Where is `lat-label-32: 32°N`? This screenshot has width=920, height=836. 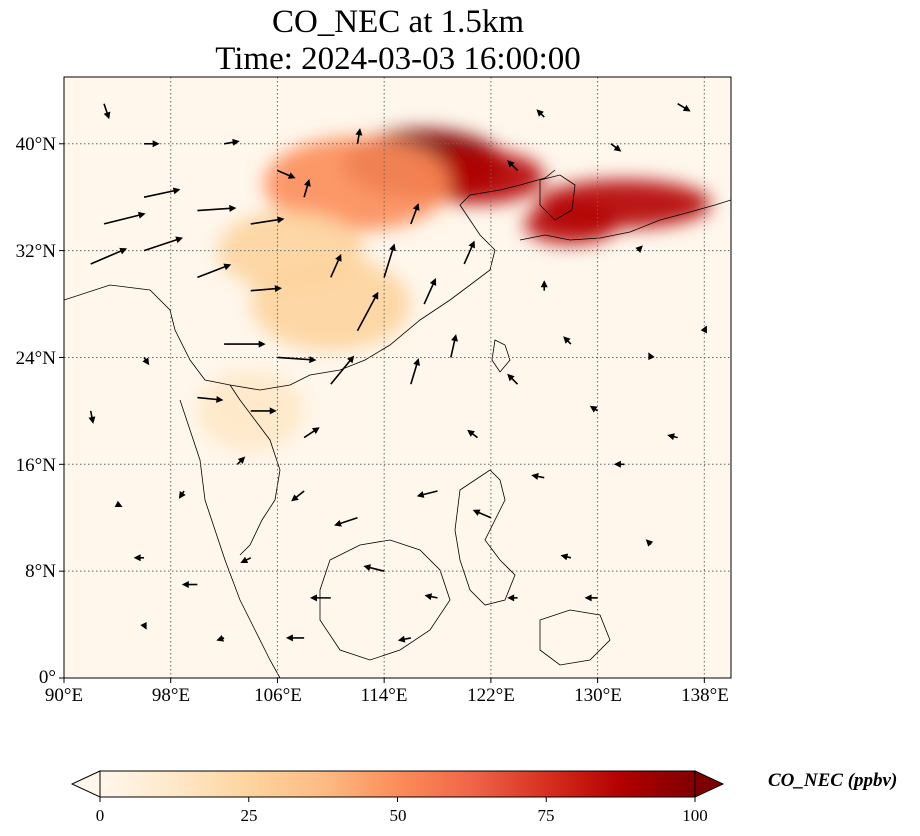
lat-label-32: 32°N is located at coordinates (35, 251).